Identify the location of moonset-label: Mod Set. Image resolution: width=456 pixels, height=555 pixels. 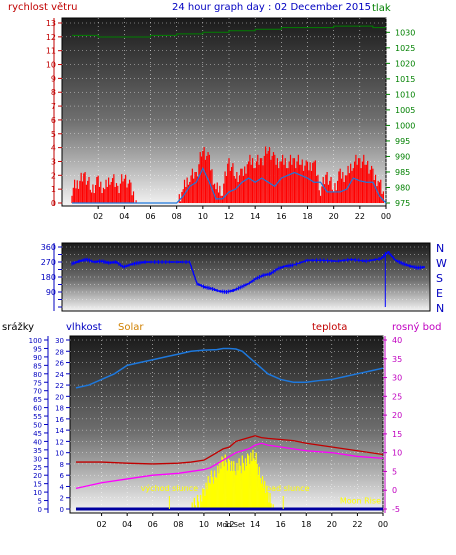
(231, 525).